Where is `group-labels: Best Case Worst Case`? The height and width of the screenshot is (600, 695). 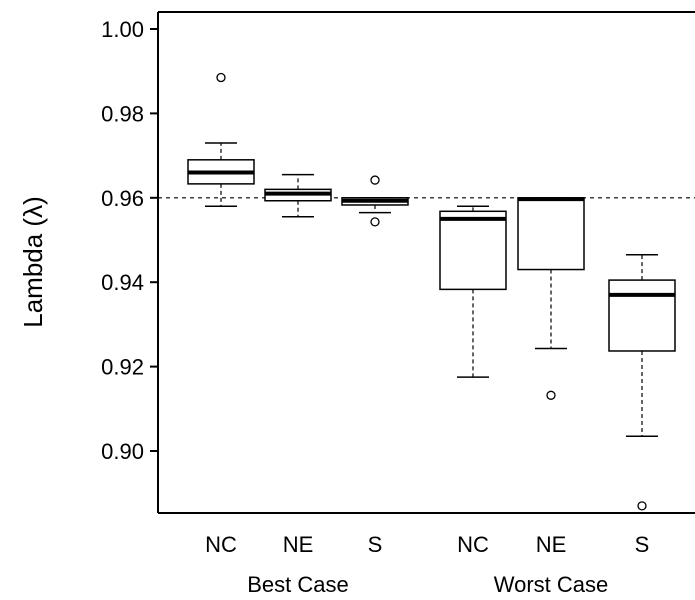 group-labels: Best Case Worst Case is located at coordinates (427, 584).